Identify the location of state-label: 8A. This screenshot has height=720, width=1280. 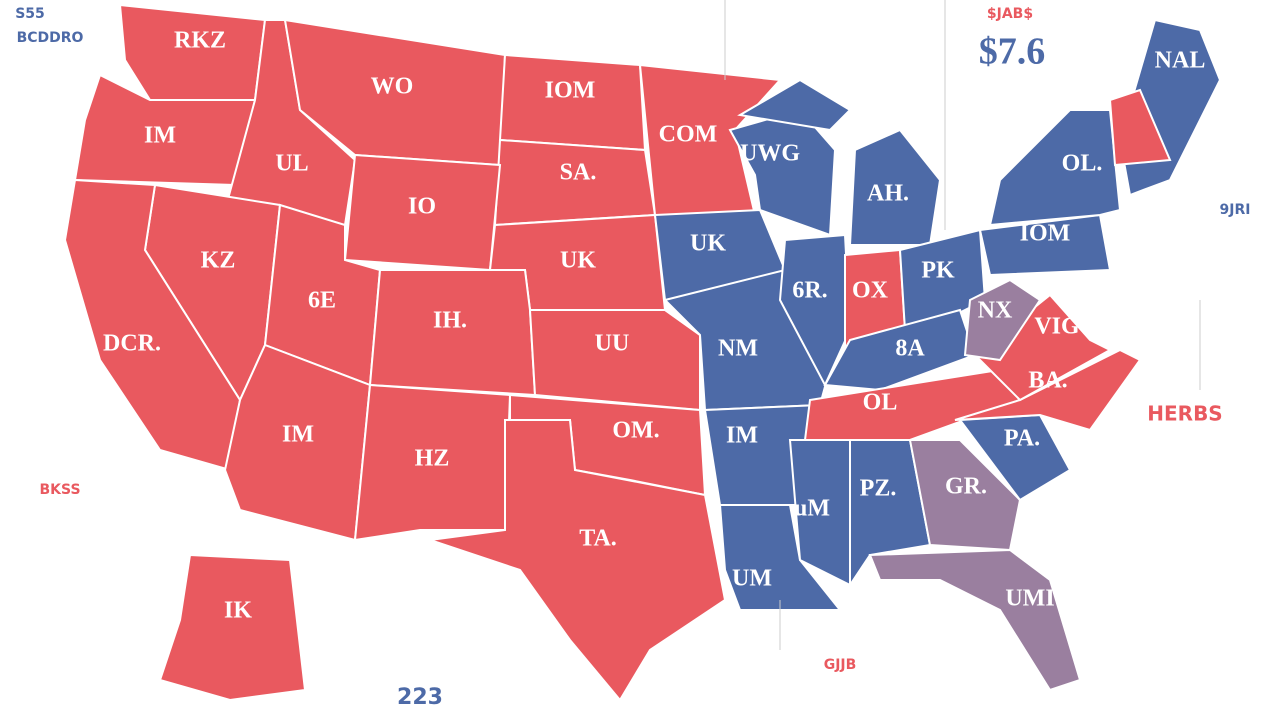
(910, 349).